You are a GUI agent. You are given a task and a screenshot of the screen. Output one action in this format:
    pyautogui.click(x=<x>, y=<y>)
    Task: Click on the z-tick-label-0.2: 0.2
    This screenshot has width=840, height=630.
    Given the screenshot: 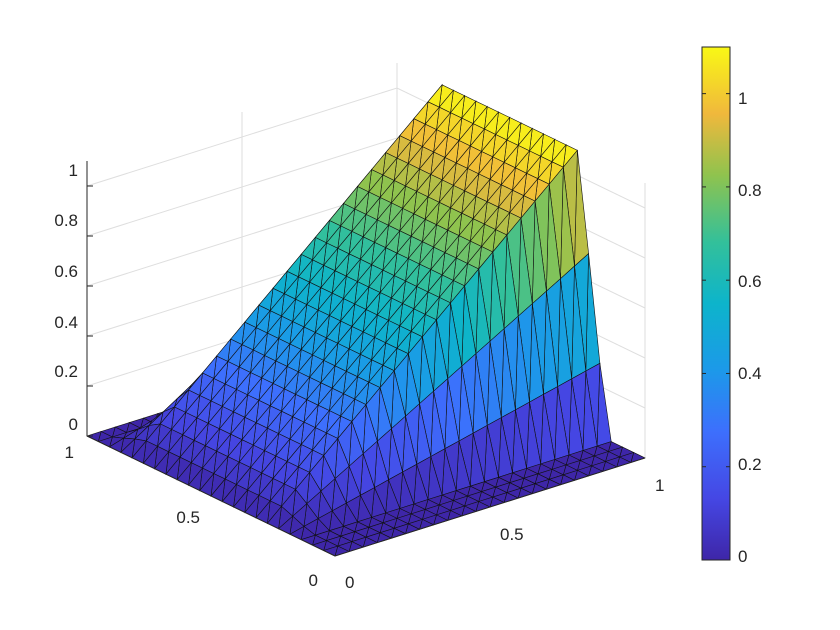 What is the action you would take?
    pyautogui.click(x=66, y=371)
    